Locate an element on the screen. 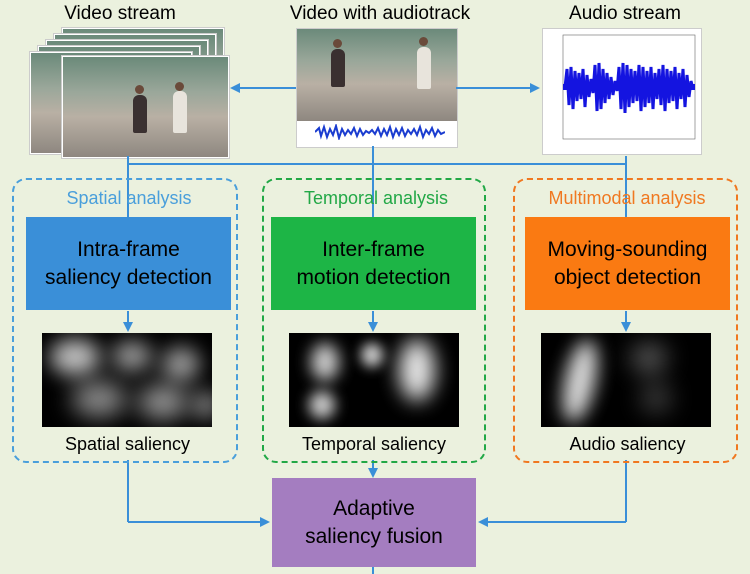 The width and height of the screenshot is (750, 574). block-line: Inter-frame is located at coordinates (373, 249).